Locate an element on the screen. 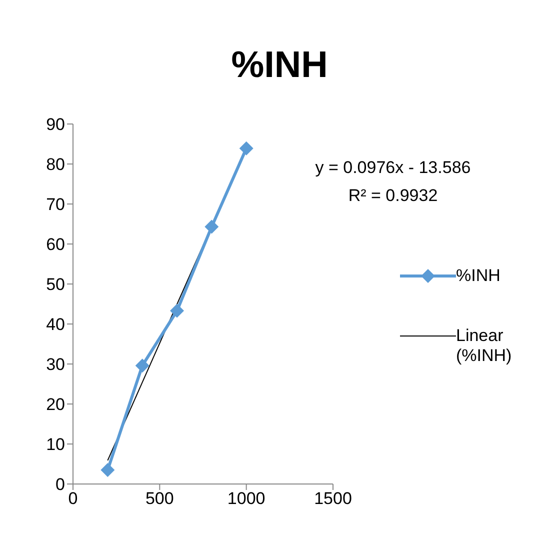  x-tick-label: 1500 is located at coordinates (333, 498).